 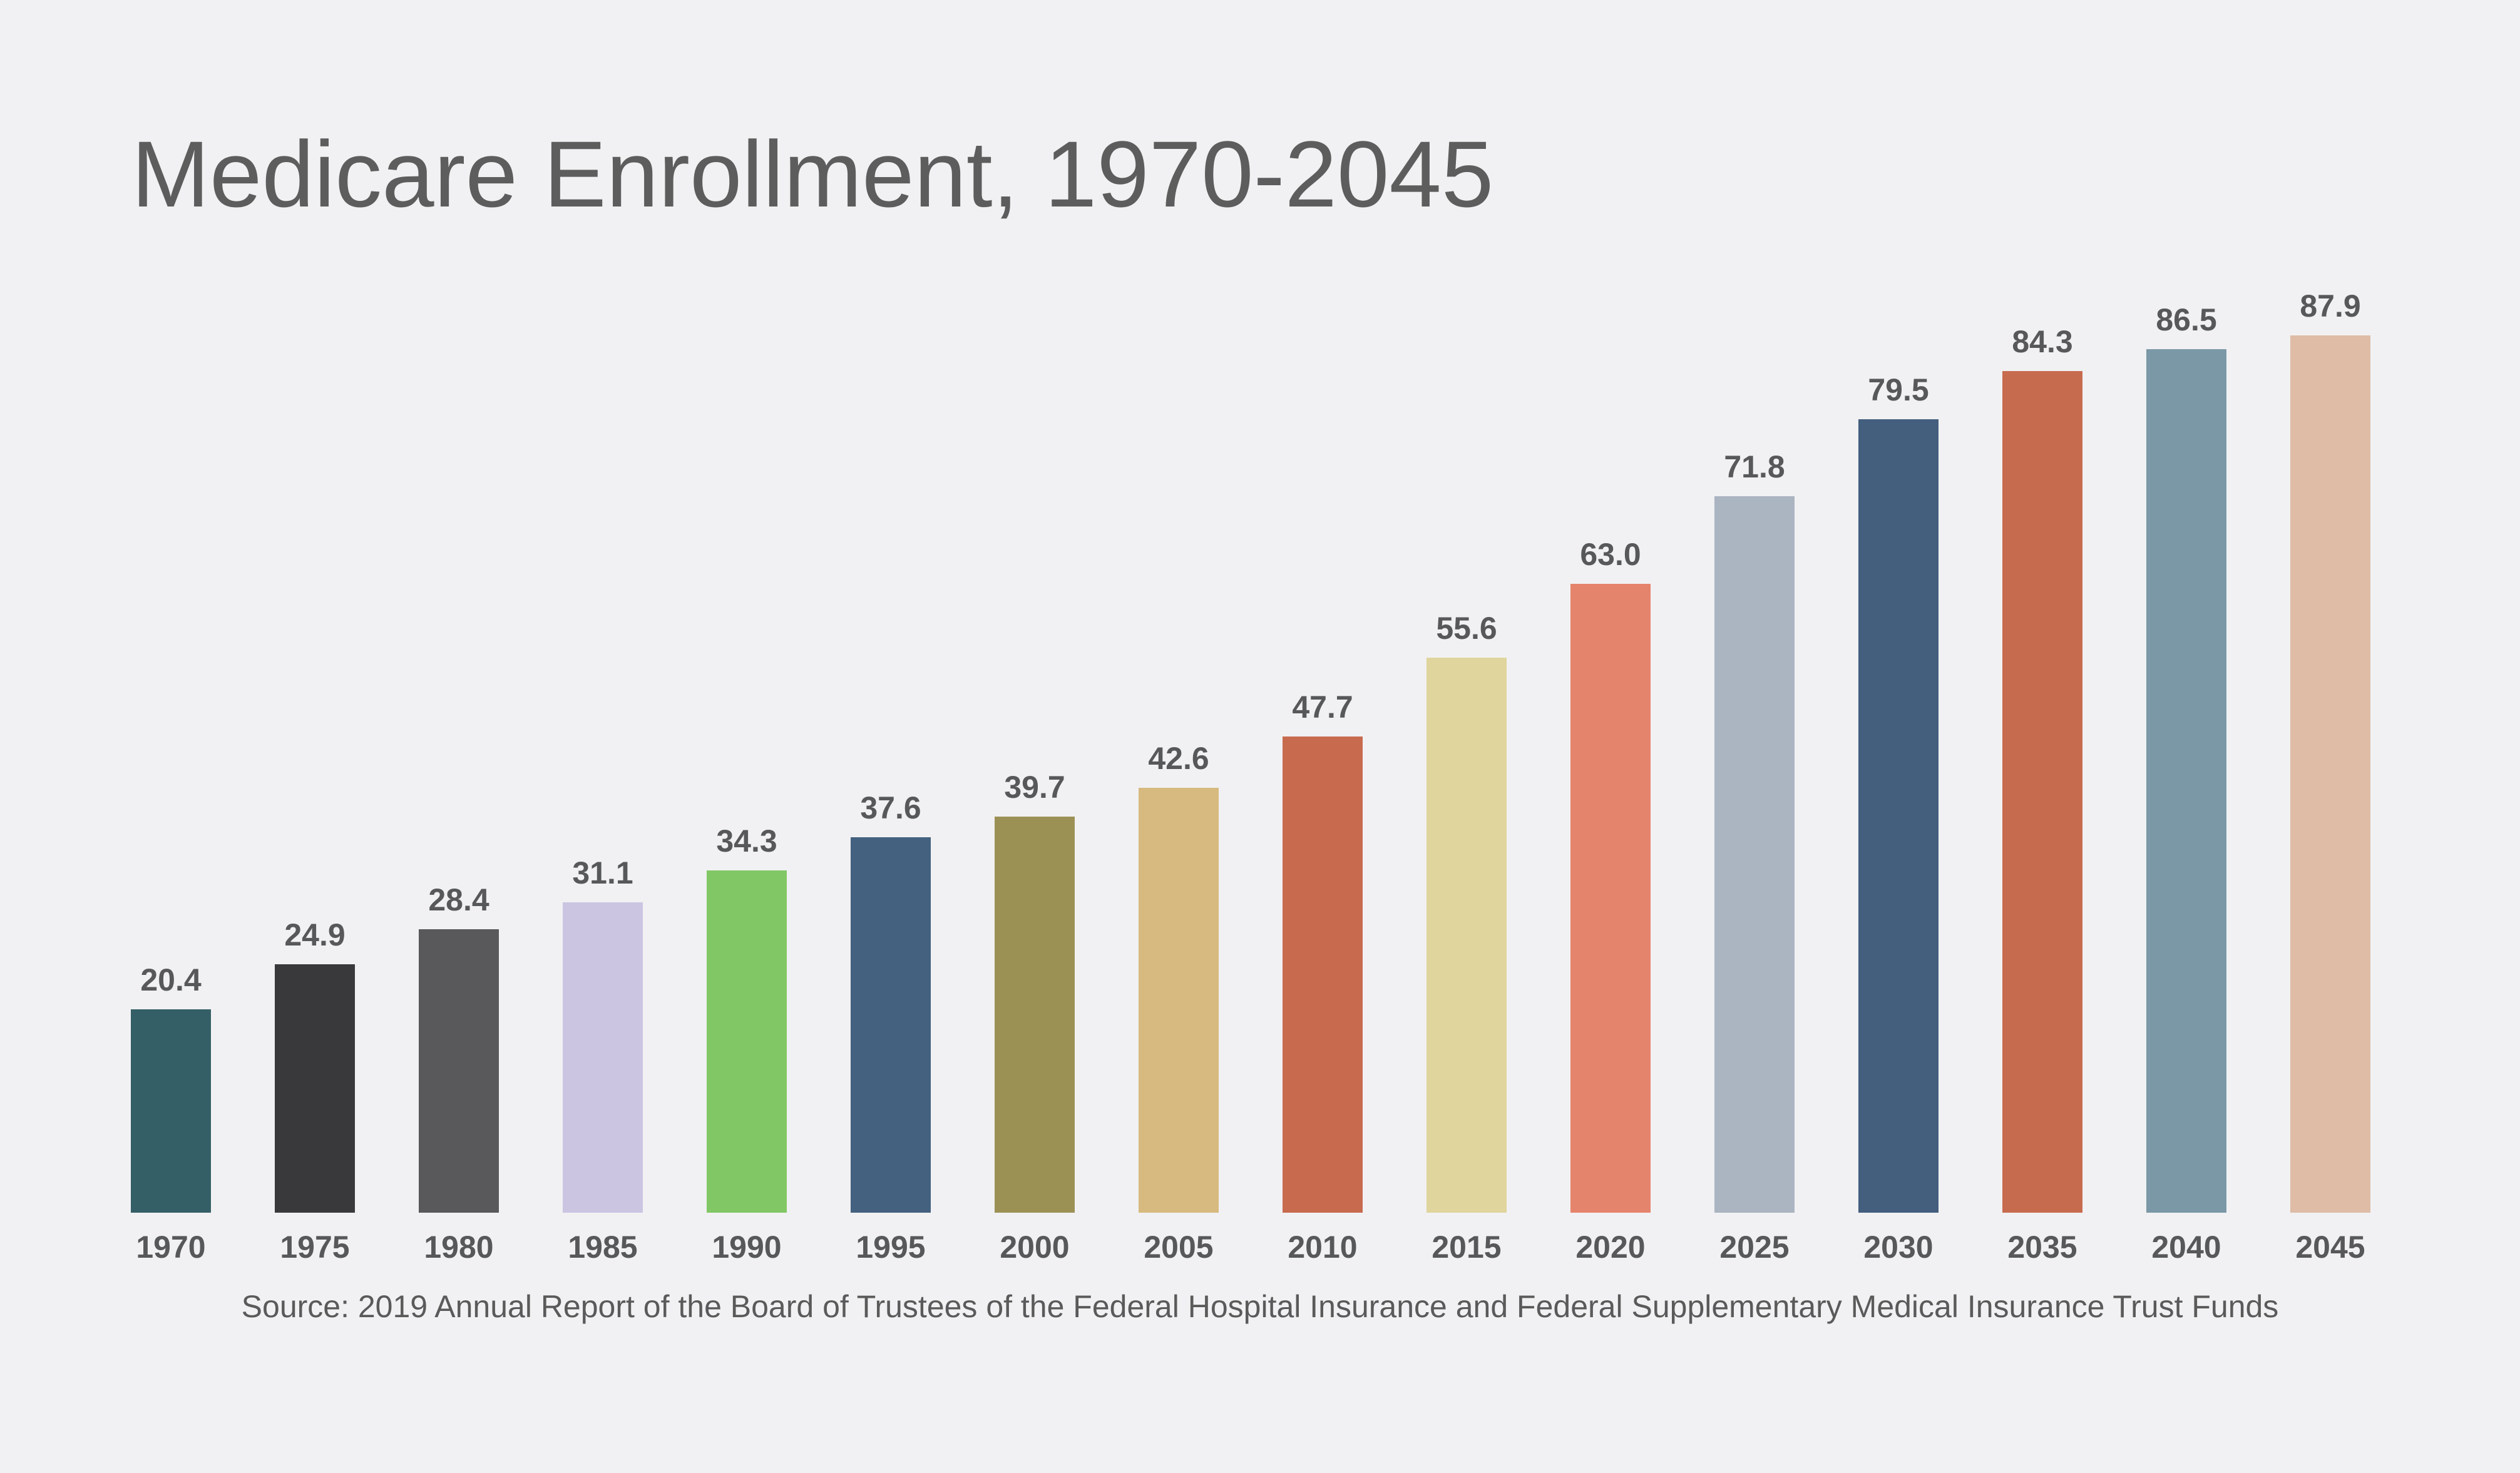 What do you see at coordinates (1898, 1247) in the screenshot?
I see `x-tick-label: 2030` at bounding box center [1898, 1247].